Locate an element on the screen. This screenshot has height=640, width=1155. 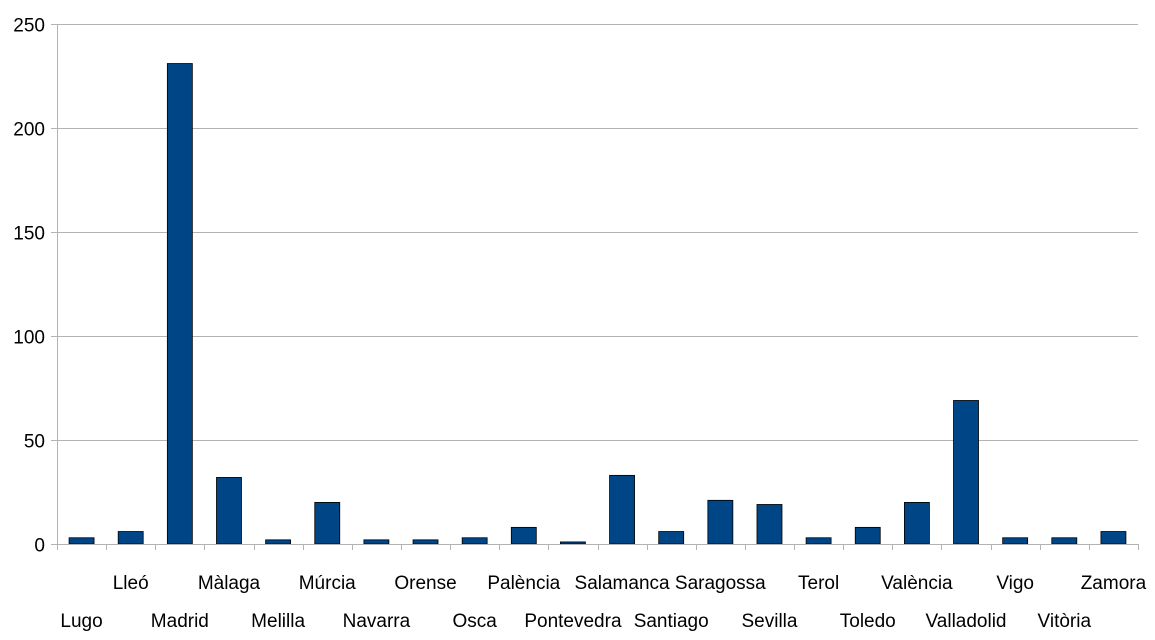
x-tick-label: Sevilla is located at coordinates (769, 621).